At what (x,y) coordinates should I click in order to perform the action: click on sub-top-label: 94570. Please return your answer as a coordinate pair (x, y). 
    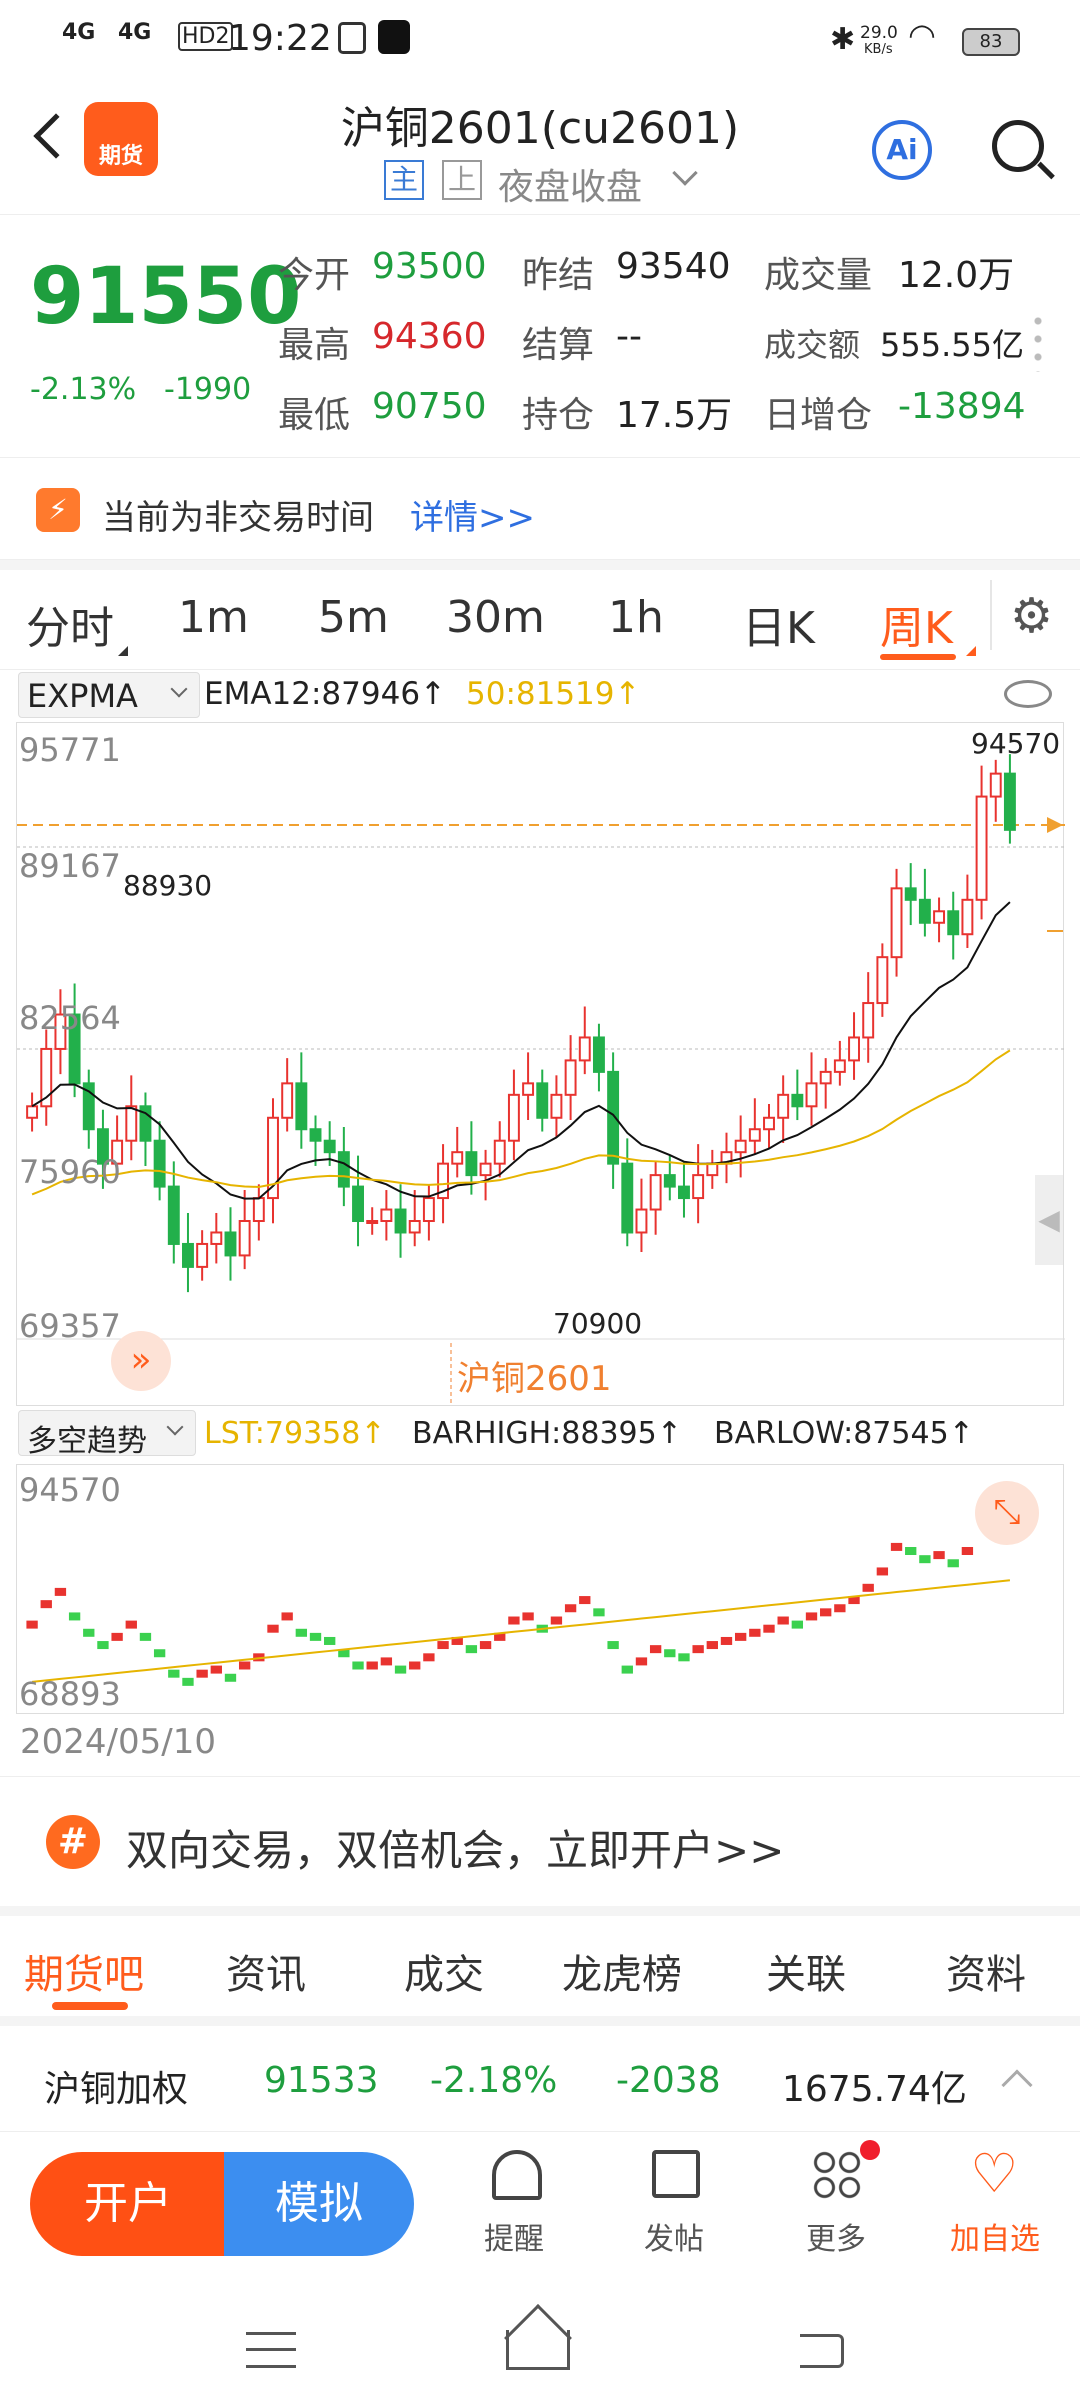
    Looking at the image, I should click on (70, 1490).